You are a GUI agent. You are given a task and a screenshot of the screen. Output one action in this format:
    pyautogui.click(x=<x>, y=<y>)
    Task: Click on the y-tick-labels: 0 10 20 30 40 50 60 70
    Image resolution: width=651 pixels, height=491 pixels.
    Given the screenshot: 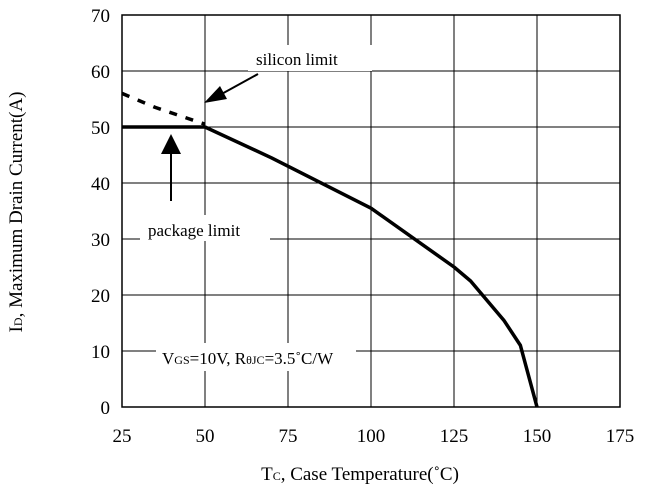 What is the action you would take?
    pyautogui.click(x=100, y=212)
    